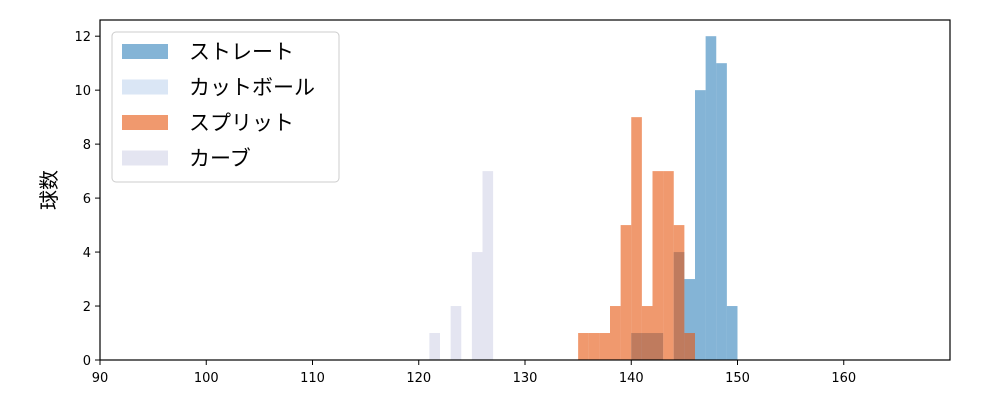 This screenshot has height=400, width=1000. Describe the element at coordinates (312, 378) in the screenshot. I see `x-tick-label: 110` at that location.